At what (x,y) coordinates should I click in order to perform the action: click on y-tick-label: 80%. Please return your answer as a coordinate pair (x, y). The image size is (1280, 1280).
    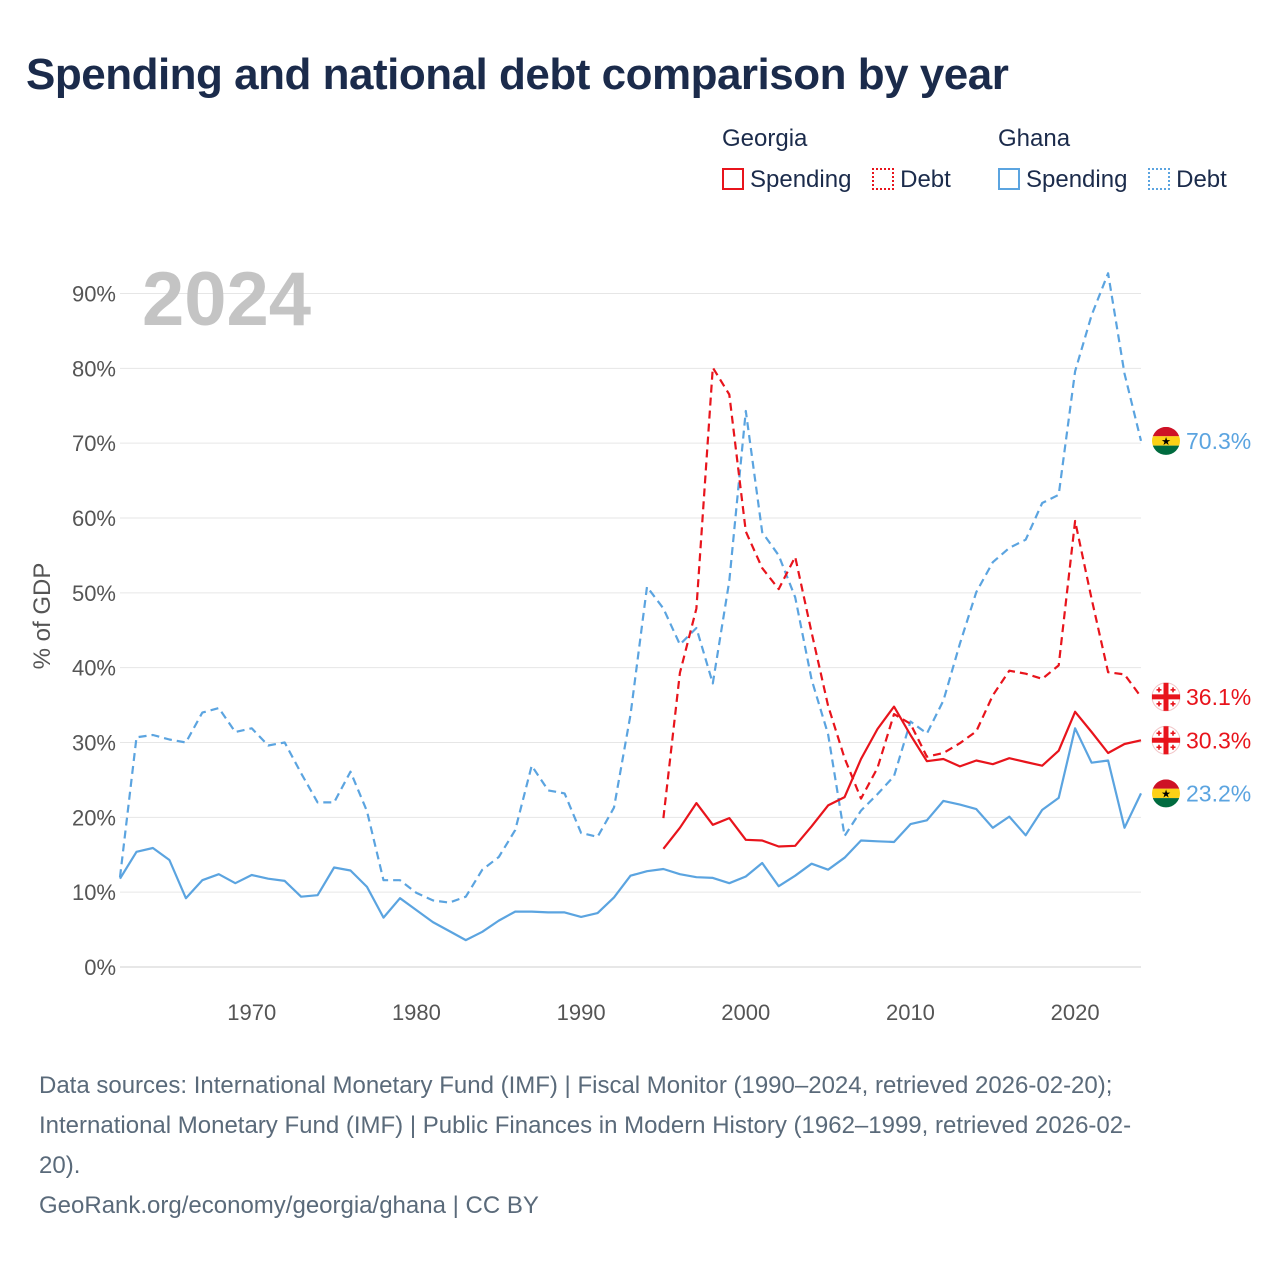
    Looking at the image, I should click on (94, 368).